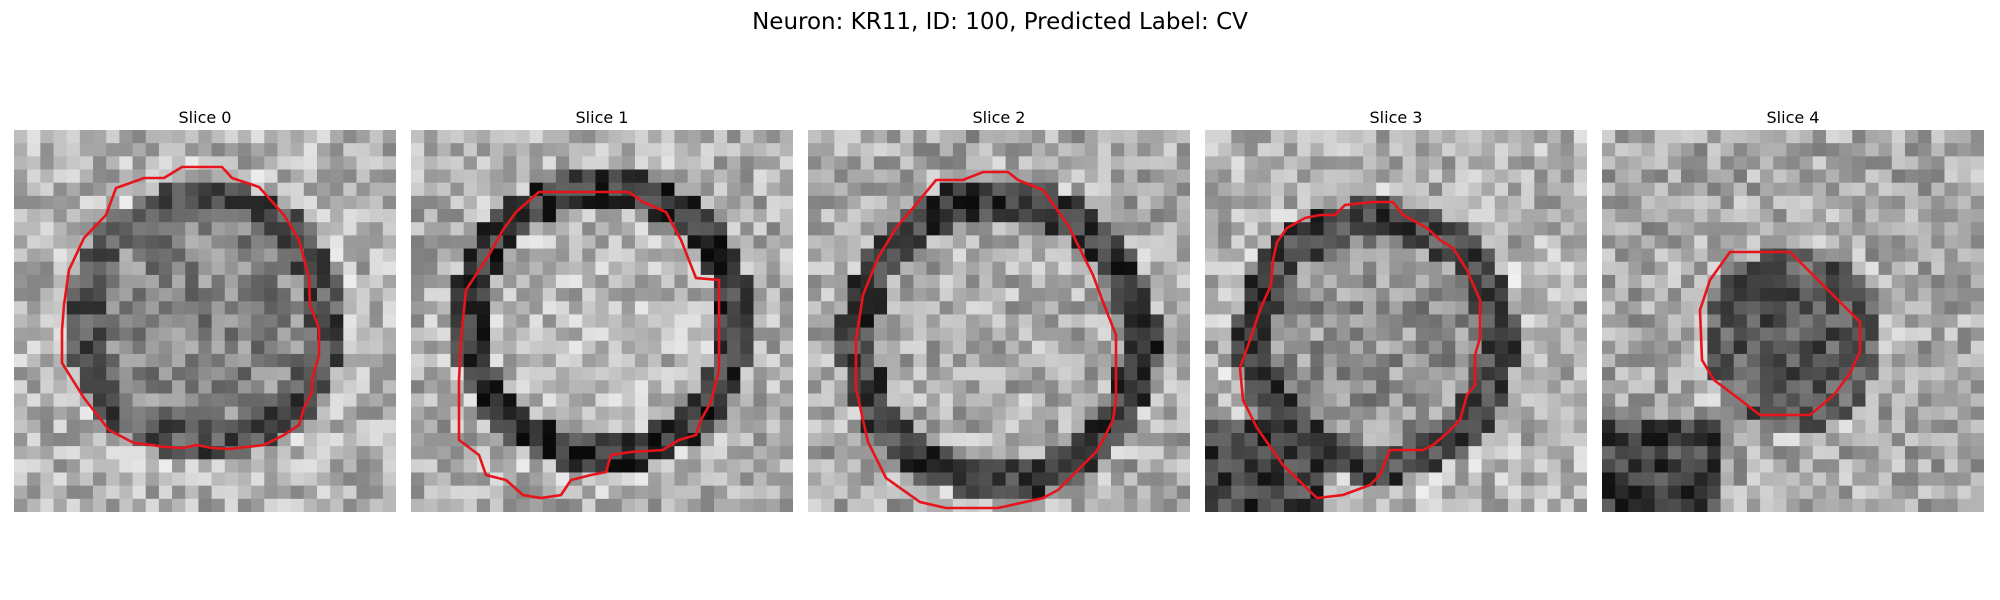  I want to click on slice-title-1: Slice 1, so click(602, 117).